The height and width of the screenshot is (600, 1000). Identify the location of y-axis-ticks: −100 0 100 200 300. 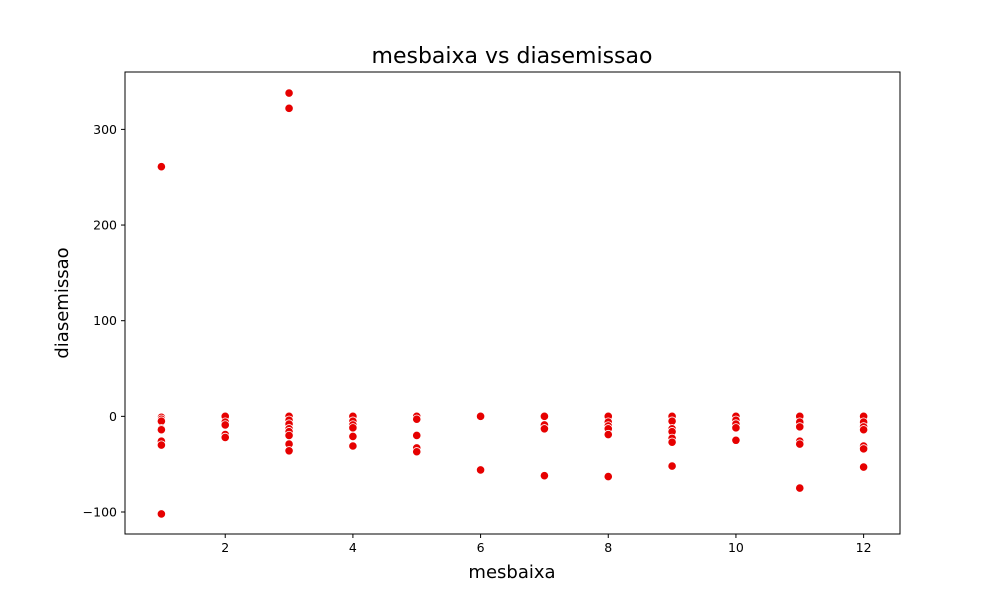
(104, 321).